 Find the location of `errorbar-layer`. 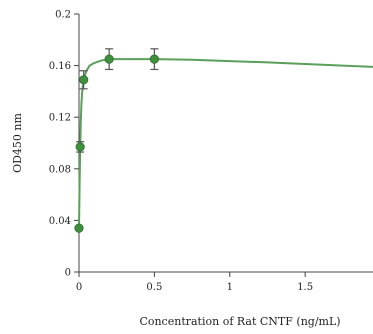

errorbar-layer is located at coordinates (117, 100).